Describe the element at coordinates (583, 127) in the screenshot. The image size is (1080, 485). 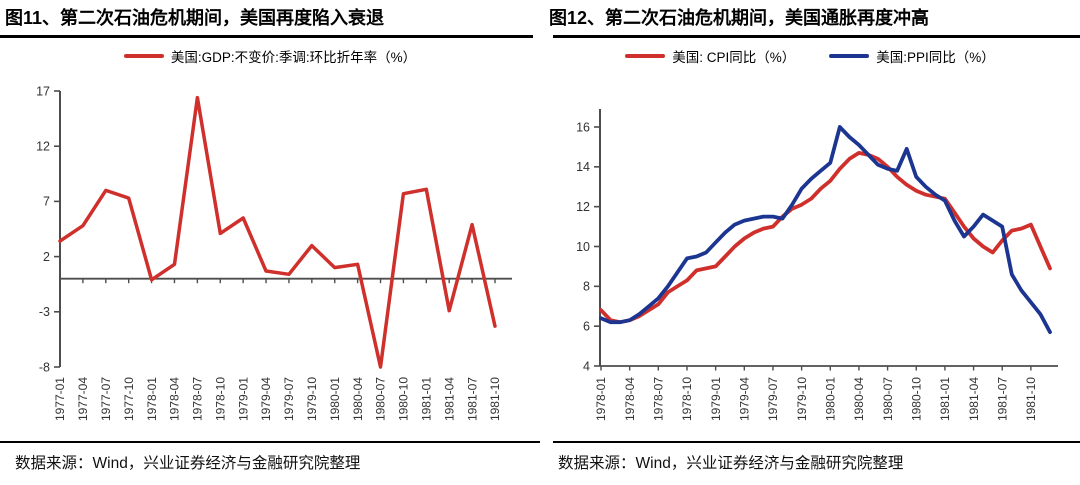
I see `y-tick-label: 16` at that location.